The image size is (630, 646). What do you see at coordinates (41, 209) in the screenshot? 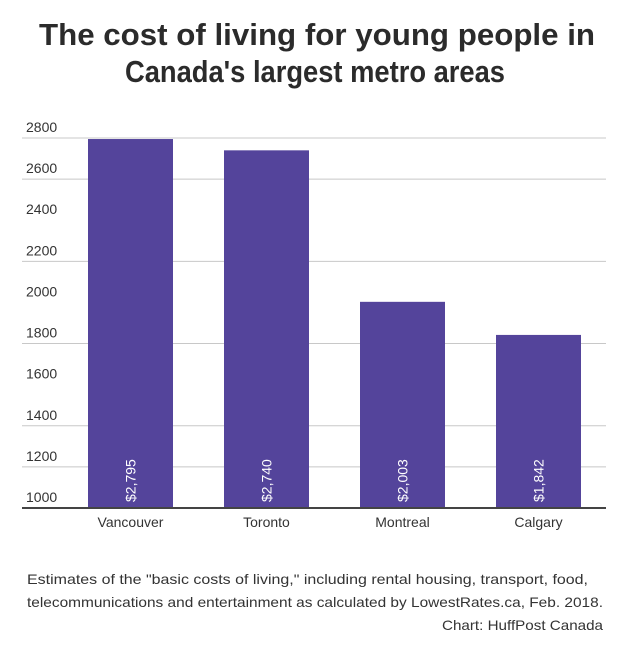
I see `y-tick-label-2400: 2400` at bounding box center [41, 209].